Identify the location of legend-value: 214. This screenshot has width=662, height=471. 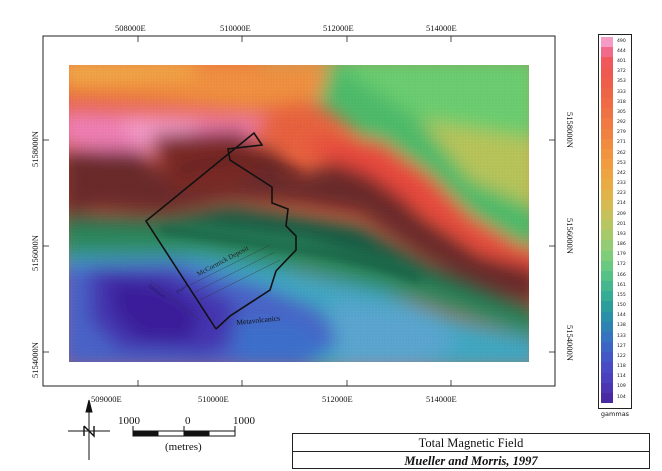
(621, 204).